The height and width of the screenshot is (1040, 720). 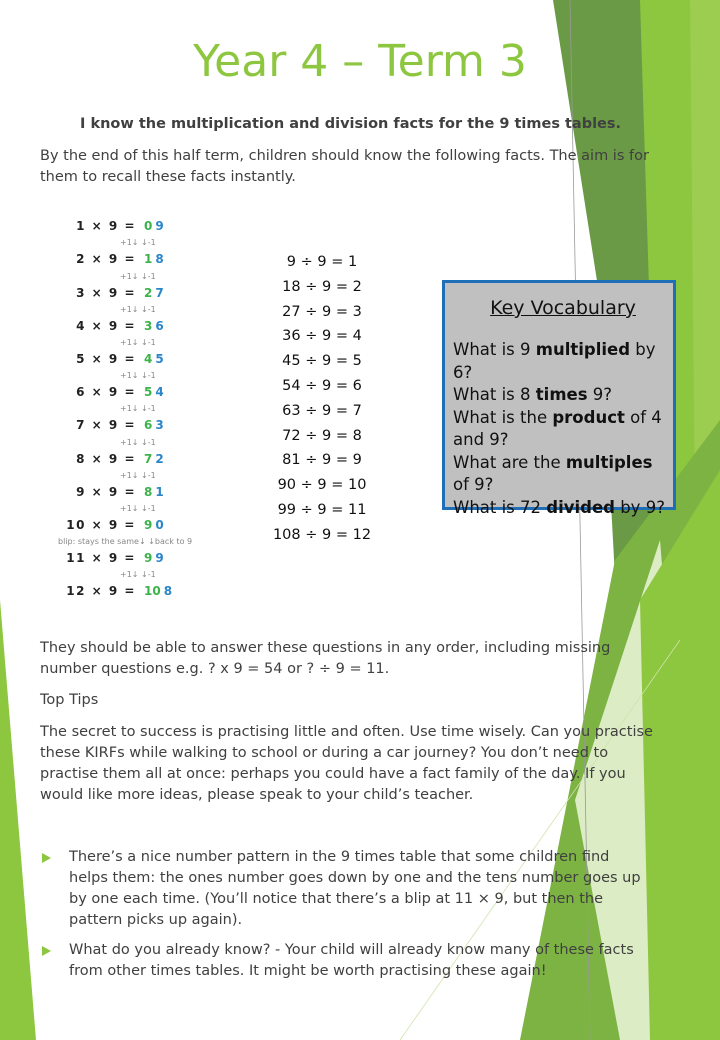 What do you see at coordinates (159, 425) in the screenshot?
I see `ones-digit: 3` at bounding box center [159, 425].